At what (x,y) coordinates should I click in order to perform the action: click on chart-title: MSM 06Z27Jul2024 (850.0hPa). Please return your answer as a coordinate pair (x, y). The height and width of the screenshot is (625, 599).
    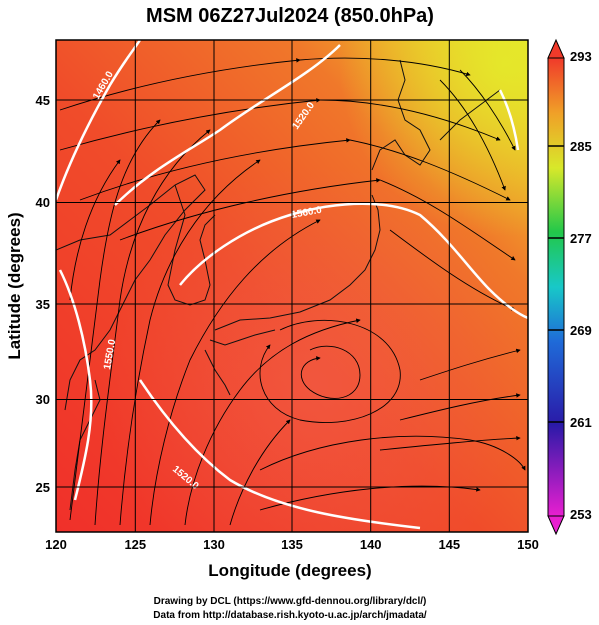
    Looking at the image, I should click on (290, 16).